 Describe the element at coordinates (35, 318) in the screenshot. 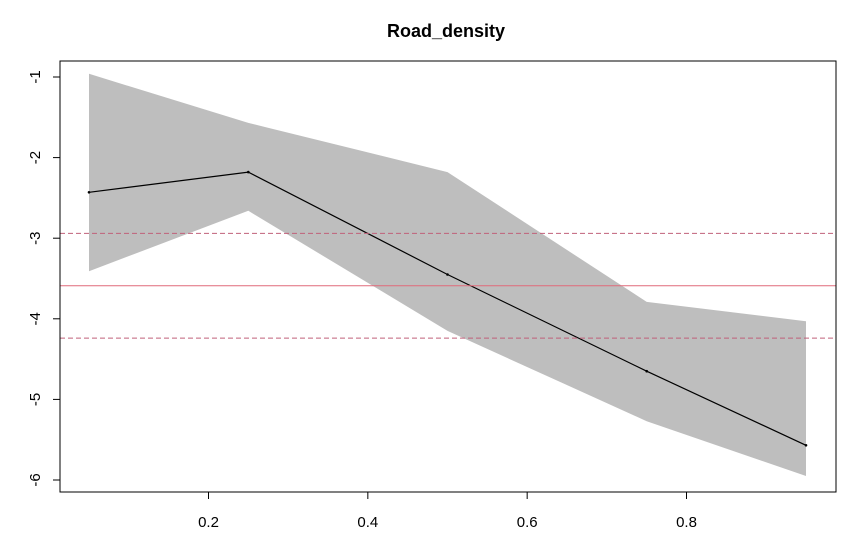

I see `y-tick-label: -4` at that location.